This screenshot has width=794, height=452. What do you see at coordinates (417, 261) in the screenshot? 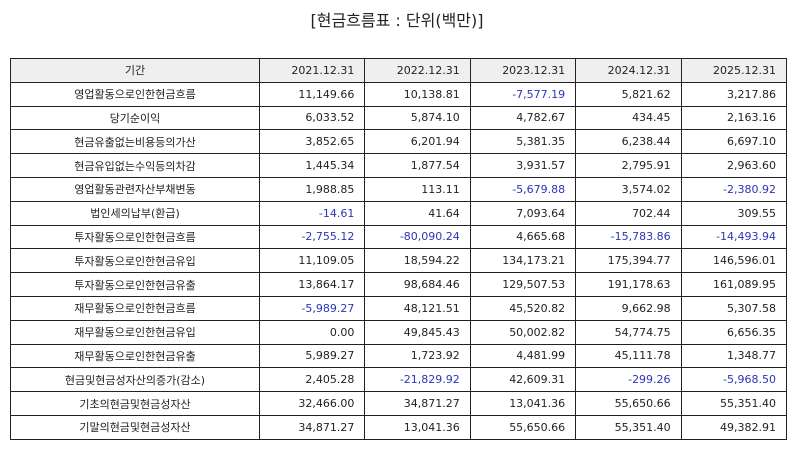
I see `value-cell: 18,594.22` at bounding box center [417, 261].